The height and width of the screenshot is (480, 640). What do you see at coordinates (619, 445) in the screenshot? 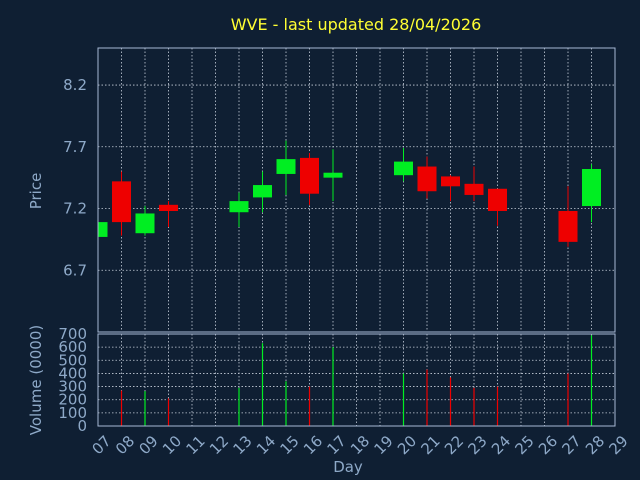
I see `x-tick-label: 29` at bounding box center [619, 445].